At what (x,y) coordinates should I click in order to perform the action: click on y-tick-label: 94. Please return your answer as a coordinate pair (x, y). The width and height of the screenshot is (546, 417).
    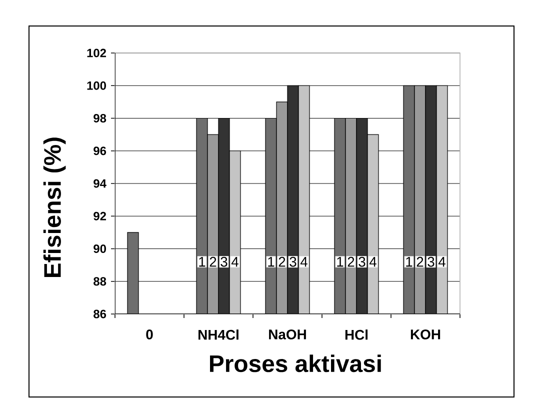
    Looking at the image, I should click on (100, 183).